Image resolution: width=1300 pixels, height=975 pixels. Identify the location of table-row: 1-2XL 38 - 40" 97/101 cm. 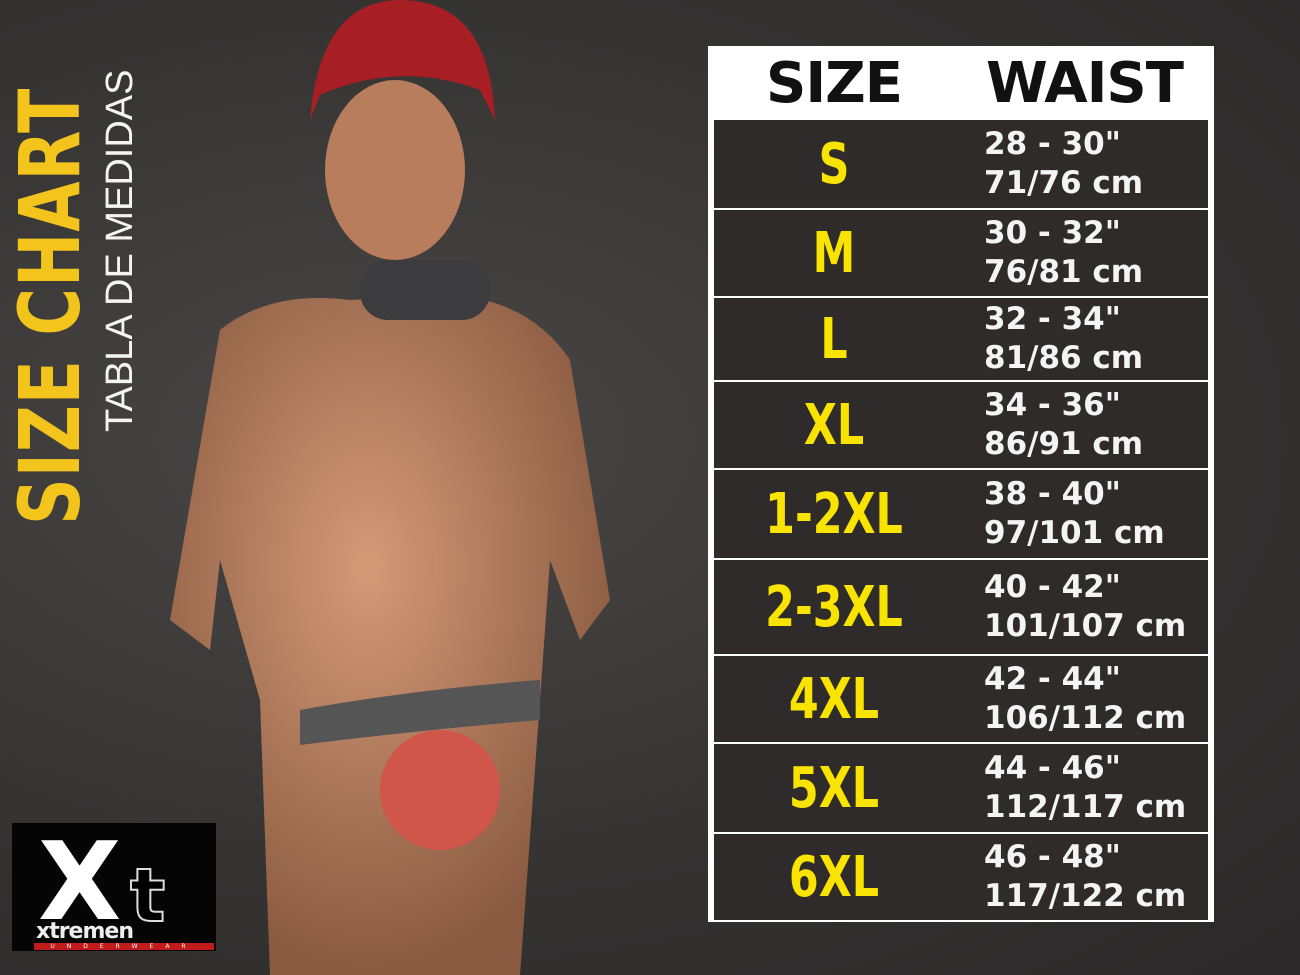
(961, 514).